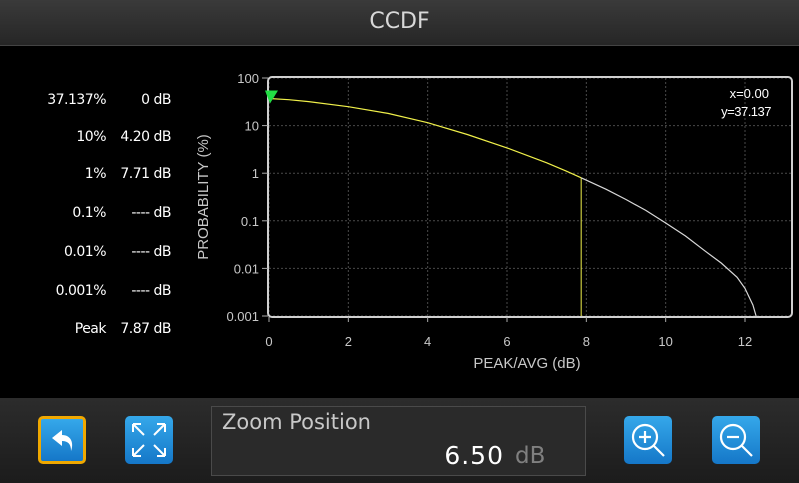  What do you see at coordinates (746, 111) in the screenshot?
I see `cursor-readout-y: y=37.137` at bounding box center [746, 111].